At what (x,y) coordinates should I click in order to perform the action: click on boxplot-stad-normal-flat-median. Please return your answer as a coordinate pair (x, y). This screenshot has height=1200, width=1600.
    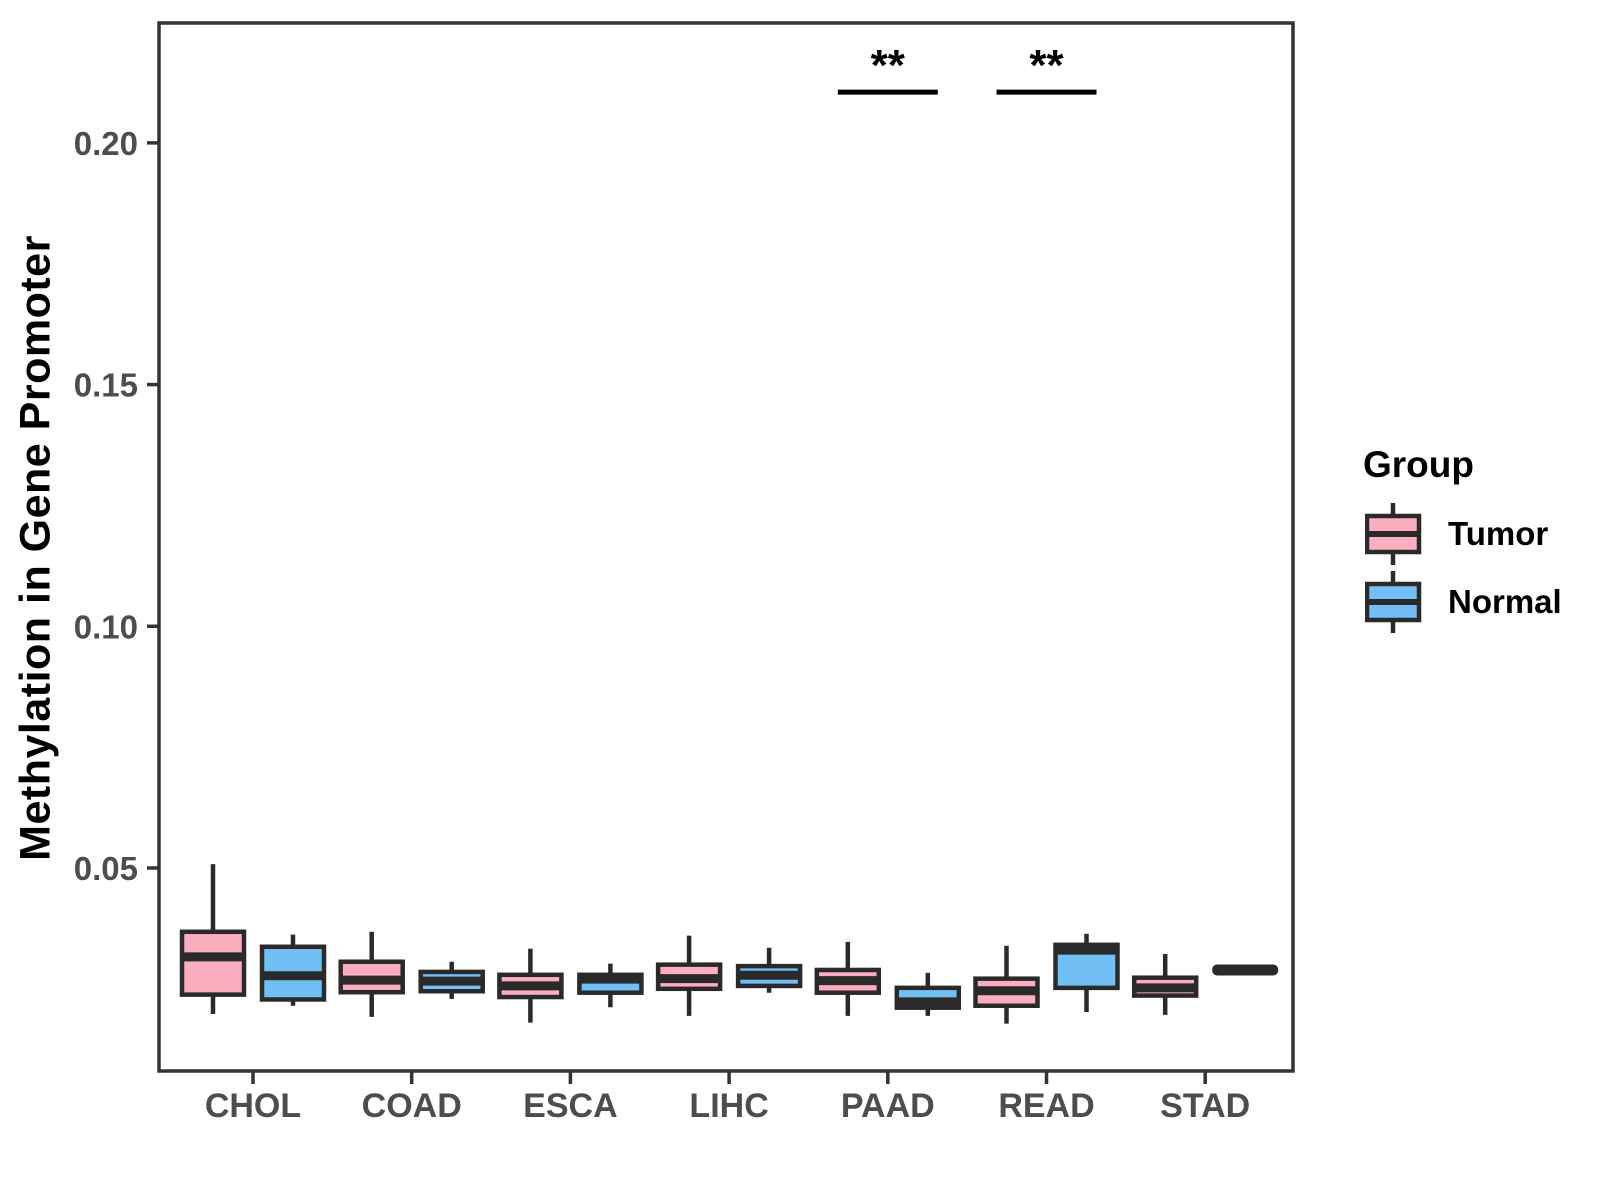
    Looking at the image, I should click on (1245, 970).